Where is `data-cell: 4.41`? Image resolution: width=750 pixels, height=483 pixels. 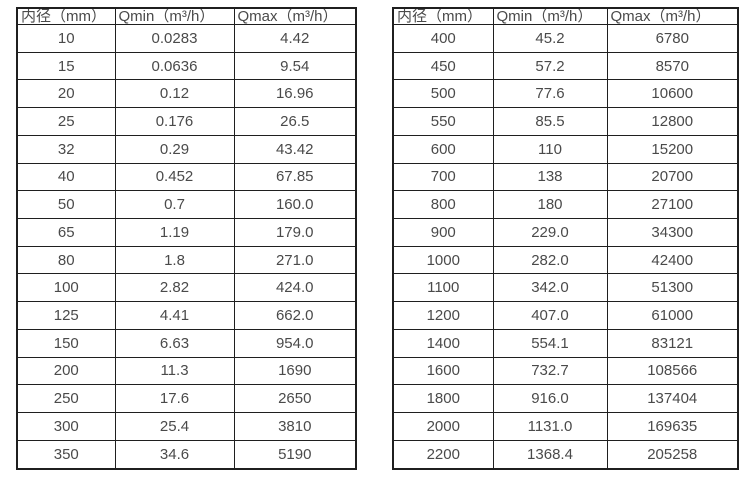 data-cell: 4.41 is located at coordinates (174, 315).